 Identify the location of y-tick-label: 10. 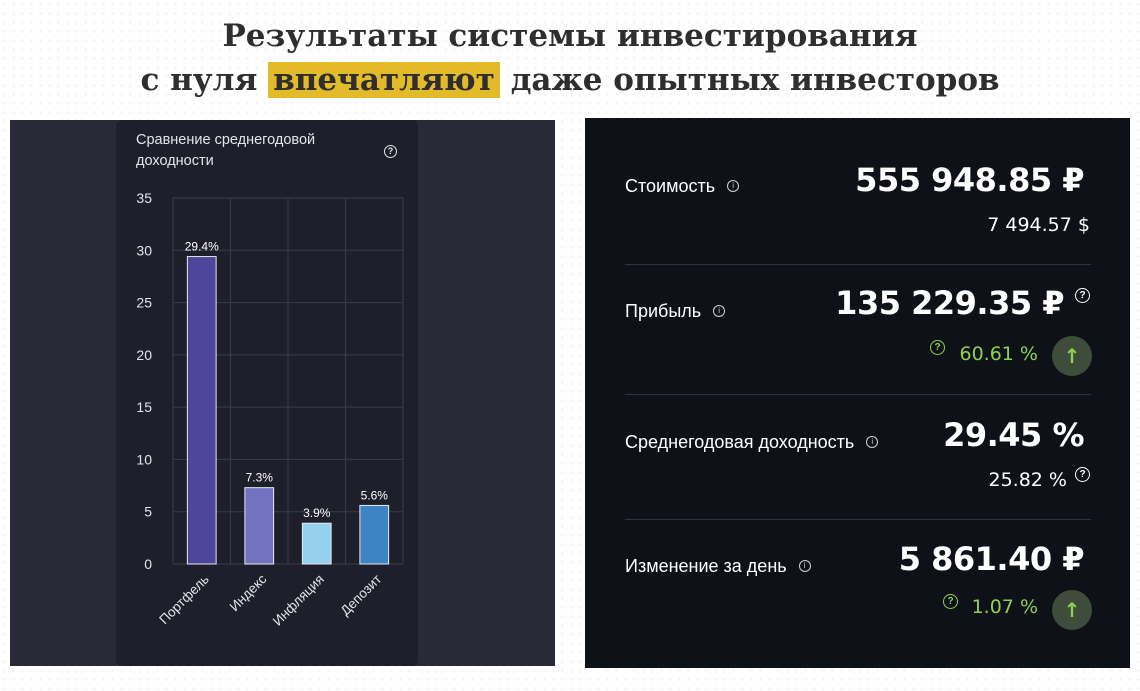
(144, 459).